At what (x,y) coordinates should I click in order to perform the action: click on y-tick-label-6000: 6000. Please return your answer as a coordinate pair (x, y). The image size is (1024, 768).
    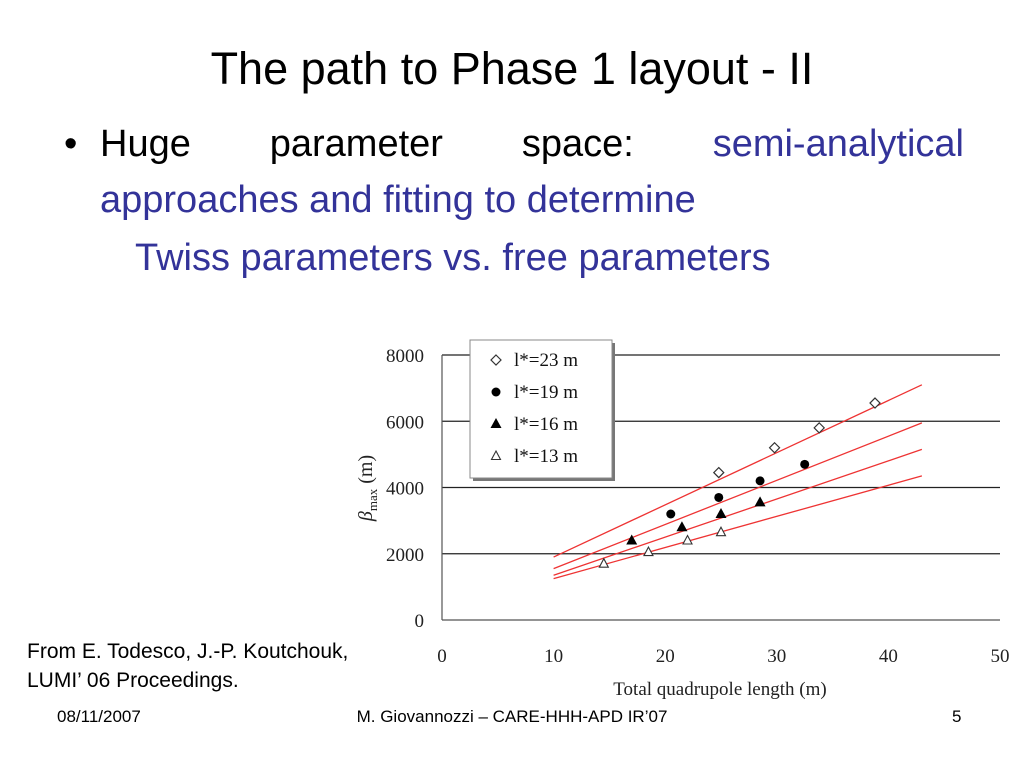
    Looking at the image, I should click on (405, 422).